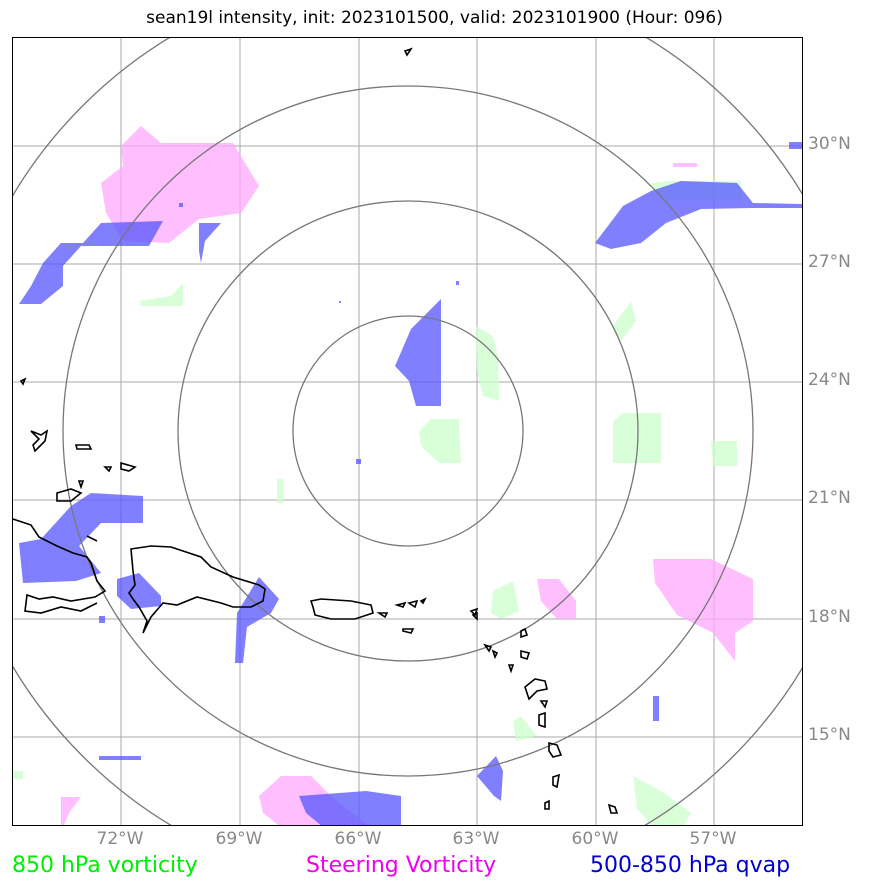  I want to click on lon-label-60w: 60°W, so click(595, 839).